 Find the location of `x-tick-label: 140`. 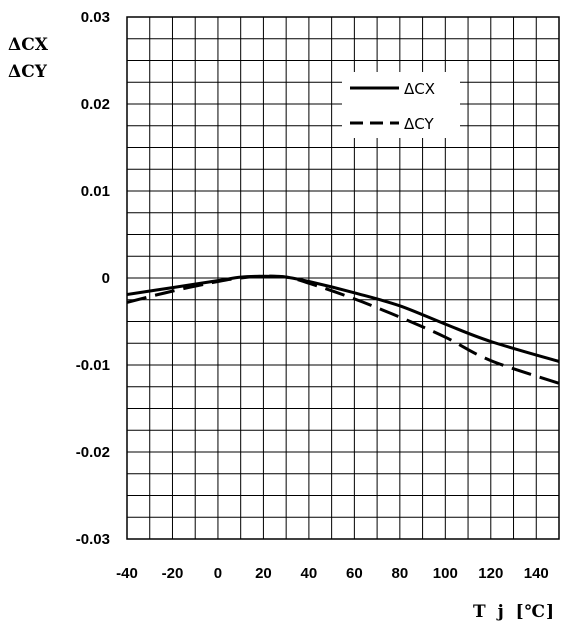

x-tick-label: 140 is located at coordinates (536, 573).